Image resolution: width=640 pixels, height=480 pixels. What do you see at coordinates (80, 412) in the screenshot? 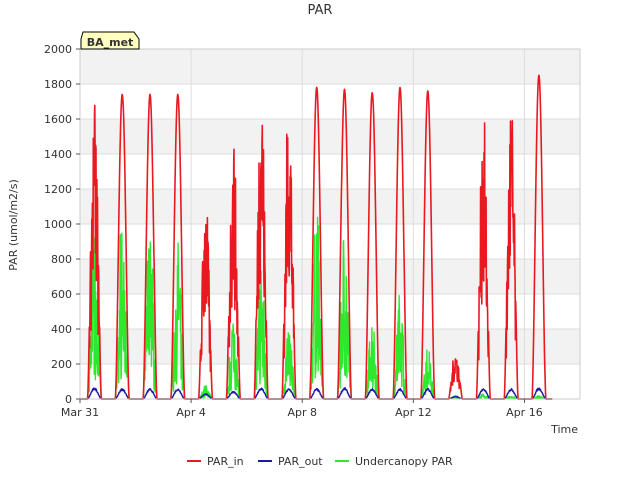
I see `x-tick-label: Mar 31` at bounding box center [80, 412].